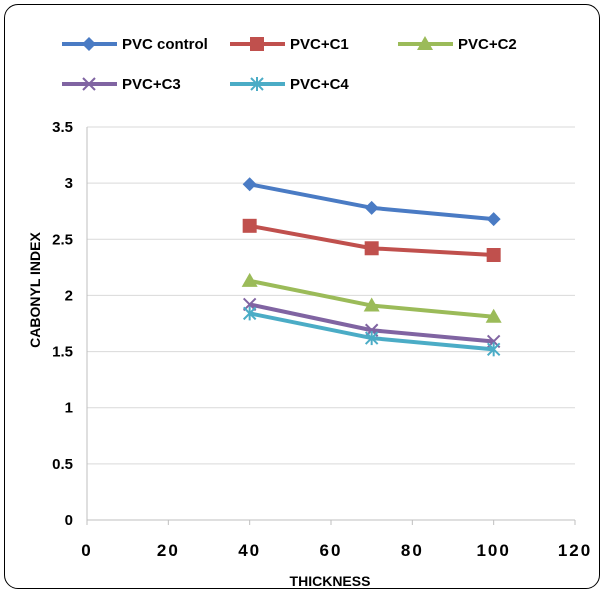 The image size is (606, 593). I want to click on y-axis-title: CABONYL INDEX, so click(35, 290).